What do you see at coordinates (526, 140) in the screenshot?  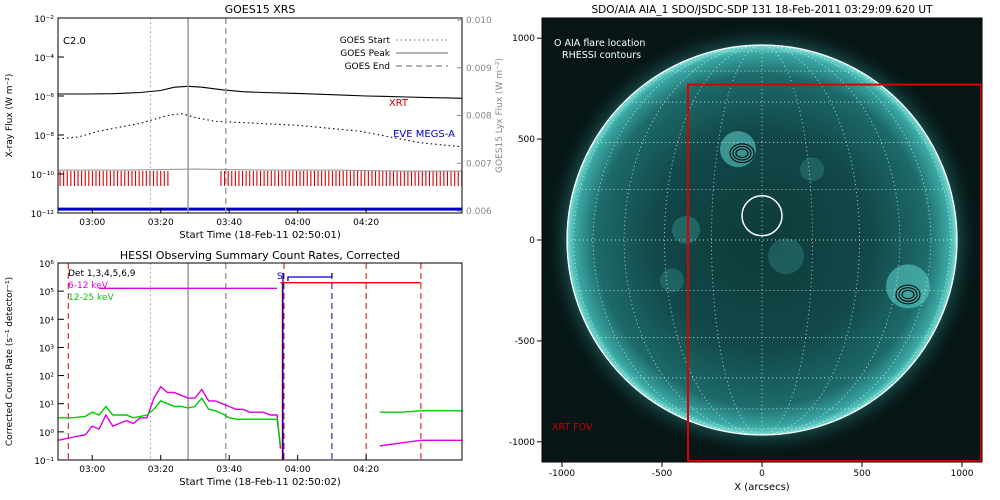 I see `aia-ytick-label: 500` at bounding box center [526, 140].